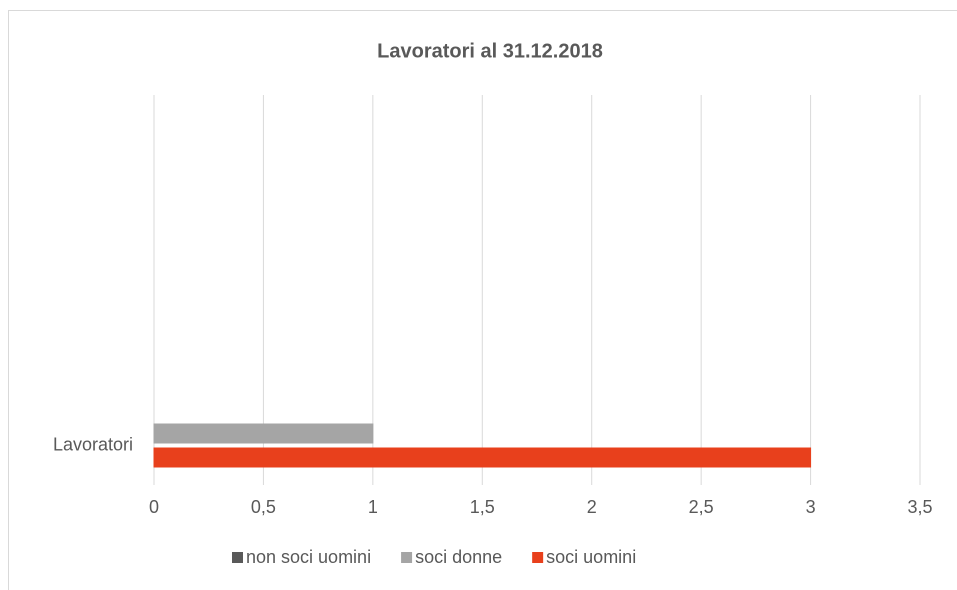 This screenshot has height=590, width=957. I want to click on legend-label: soci donne, so click(458, 557).